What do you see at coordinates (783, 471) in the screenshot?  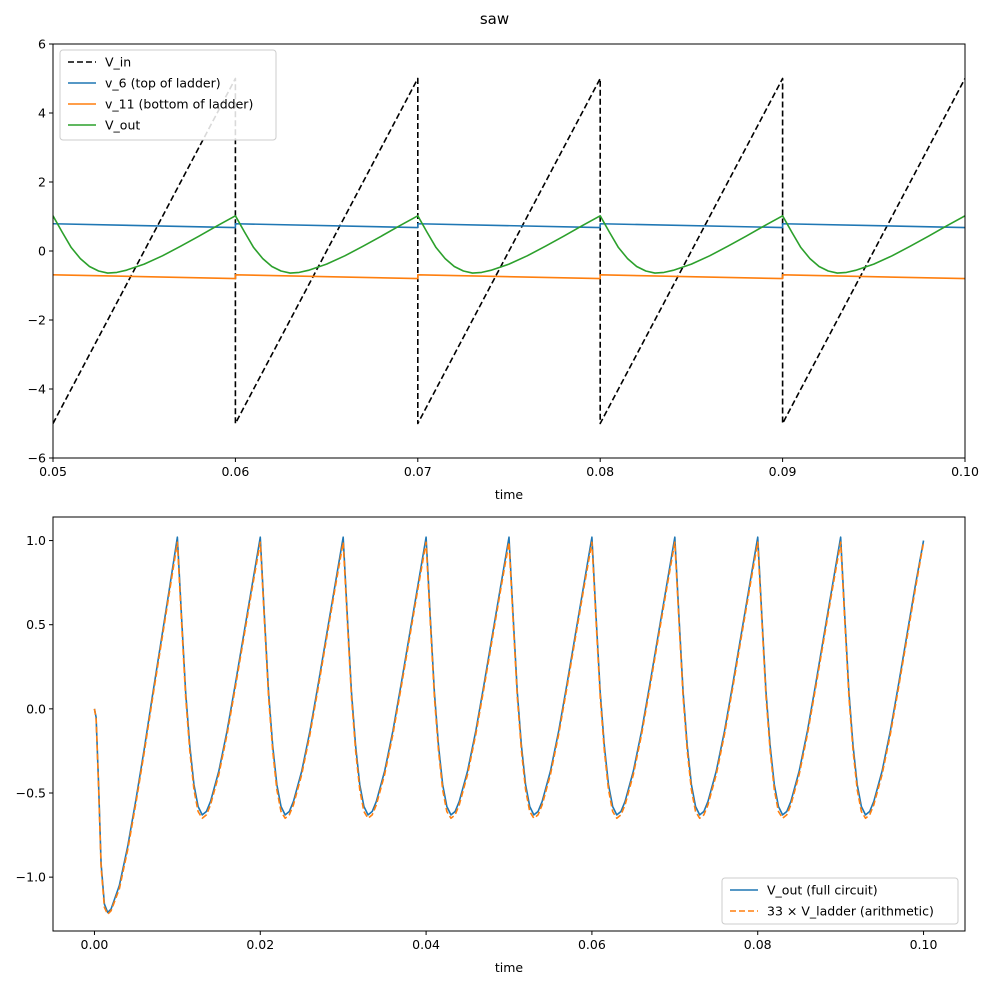 I see `top-x-tick-label: 0.09` at bounding box center [783, 471].